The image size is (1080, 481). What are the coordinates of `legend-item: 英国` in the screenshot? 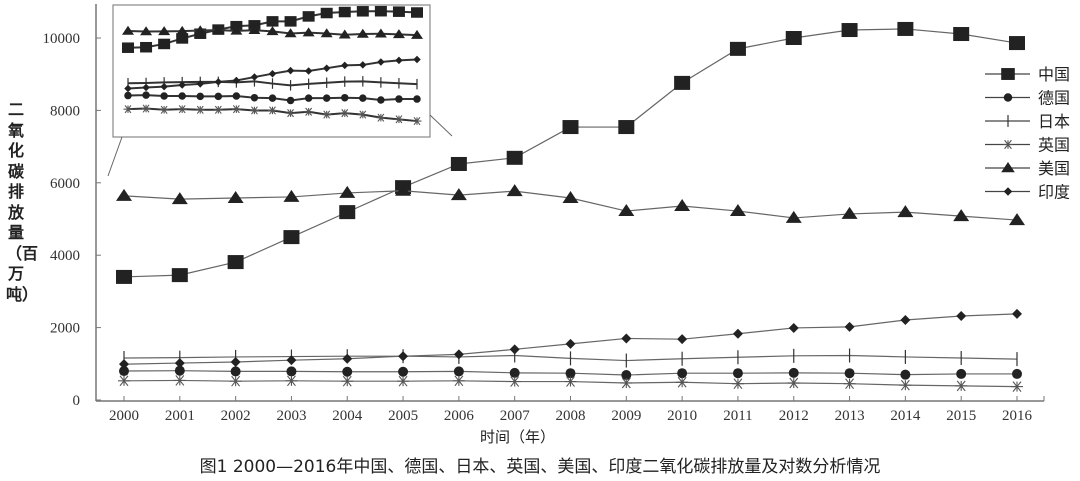 It's located at (1027, 145).